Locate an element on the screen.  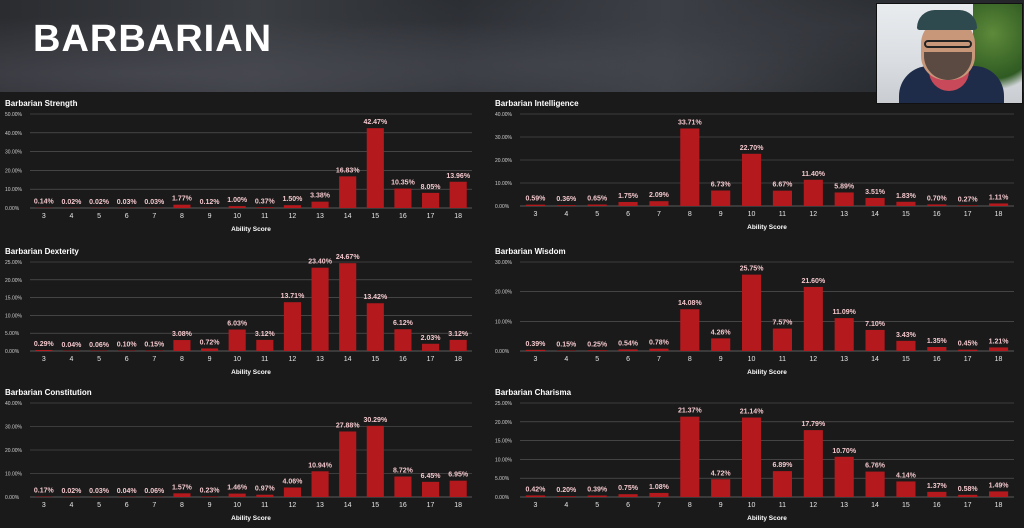
data-label: 0.54% is located at coordinates (628, 343).